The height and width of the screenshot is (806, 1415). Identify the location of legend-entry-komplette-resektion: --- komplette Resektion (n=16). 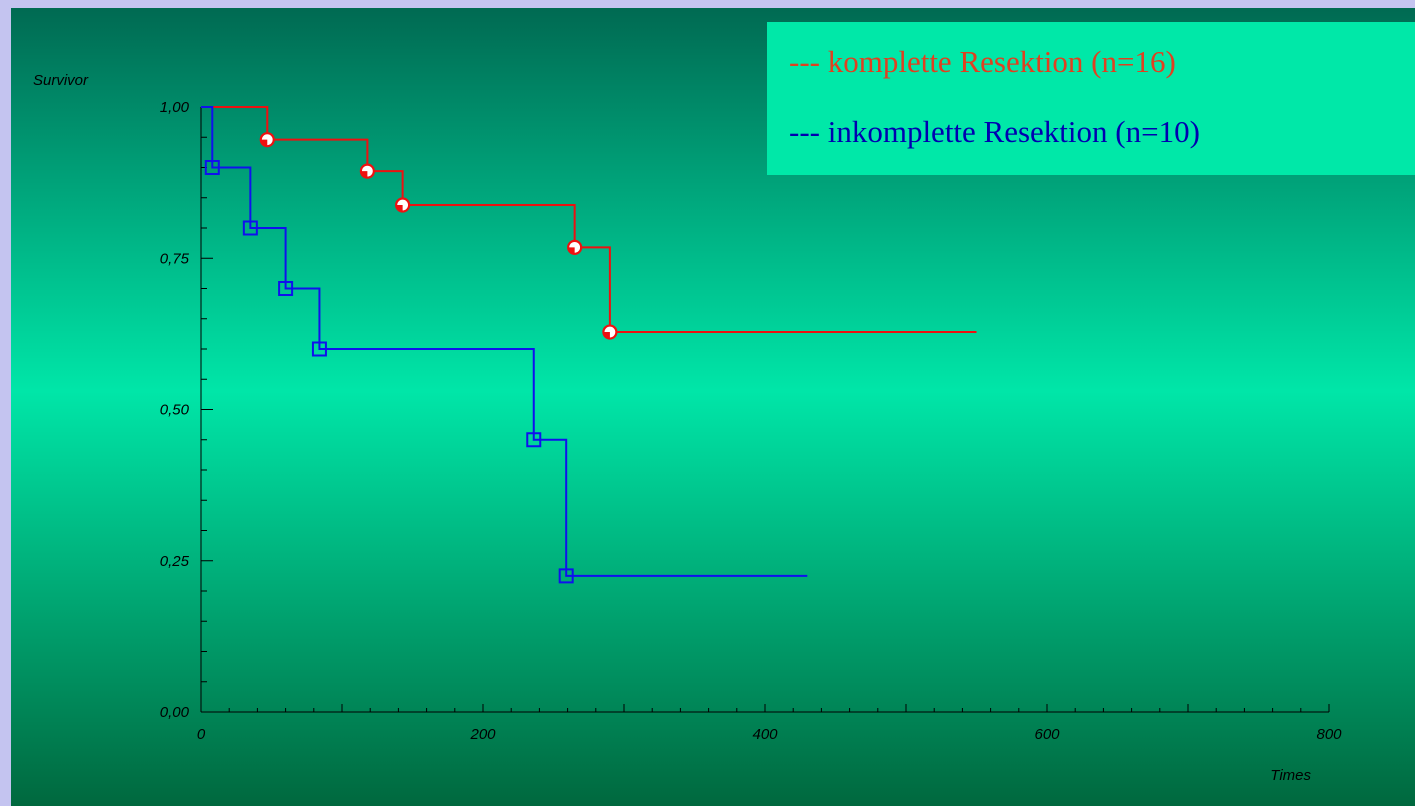
(982, 61).